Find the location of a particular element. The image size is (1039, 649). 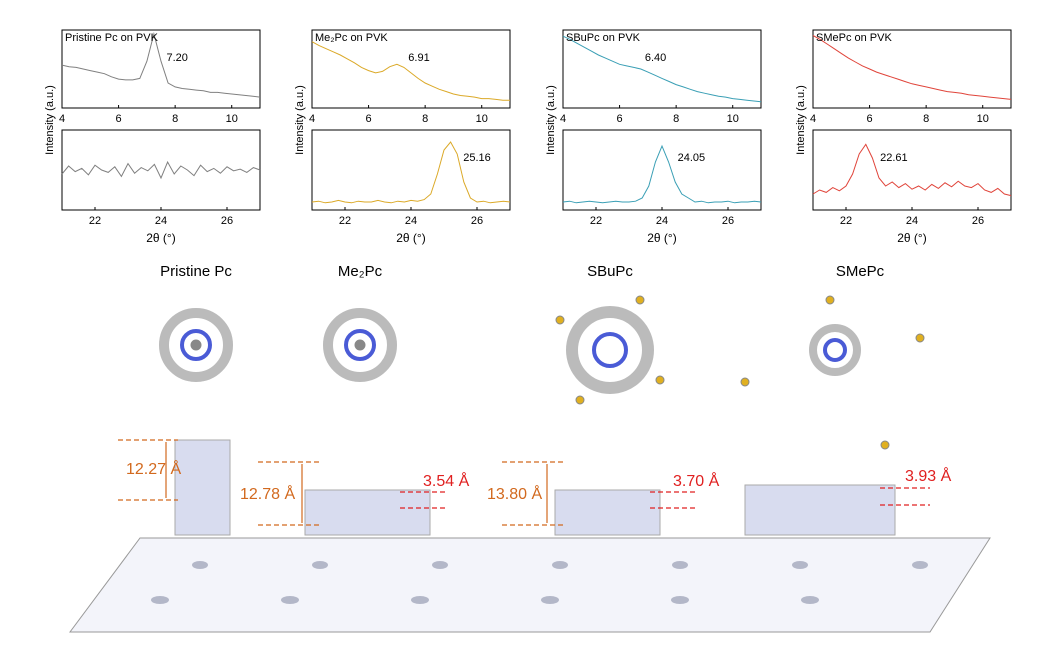

molecule-label: SMePc is located at coordinates (860, 271).